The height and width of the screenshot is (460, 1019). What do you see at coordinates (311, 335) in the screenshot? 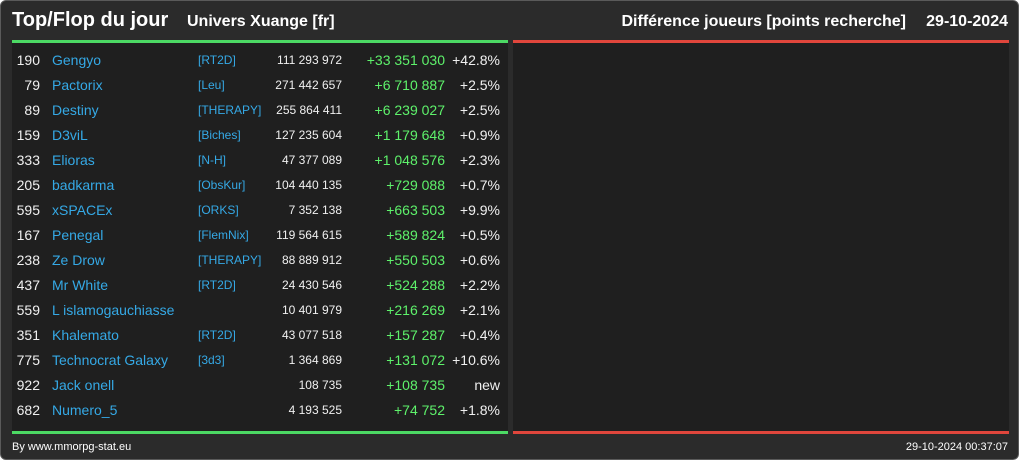
I see `player-points: 43 077 518` at bounding box center [311, 335].